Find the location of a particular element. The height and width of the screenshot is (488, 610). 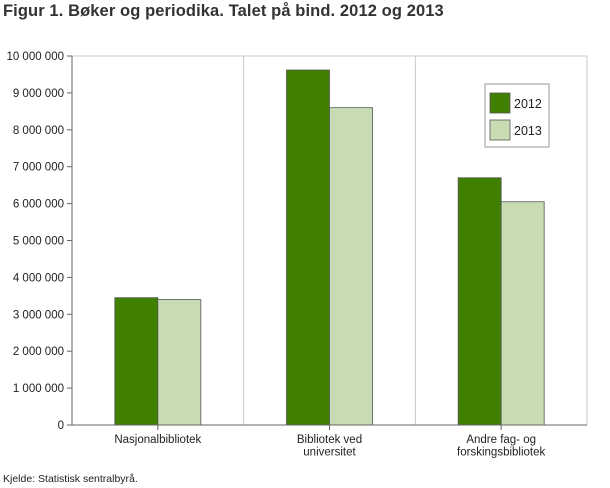

x-category-label: Andre fag- og is located at coordinates (501, 440).